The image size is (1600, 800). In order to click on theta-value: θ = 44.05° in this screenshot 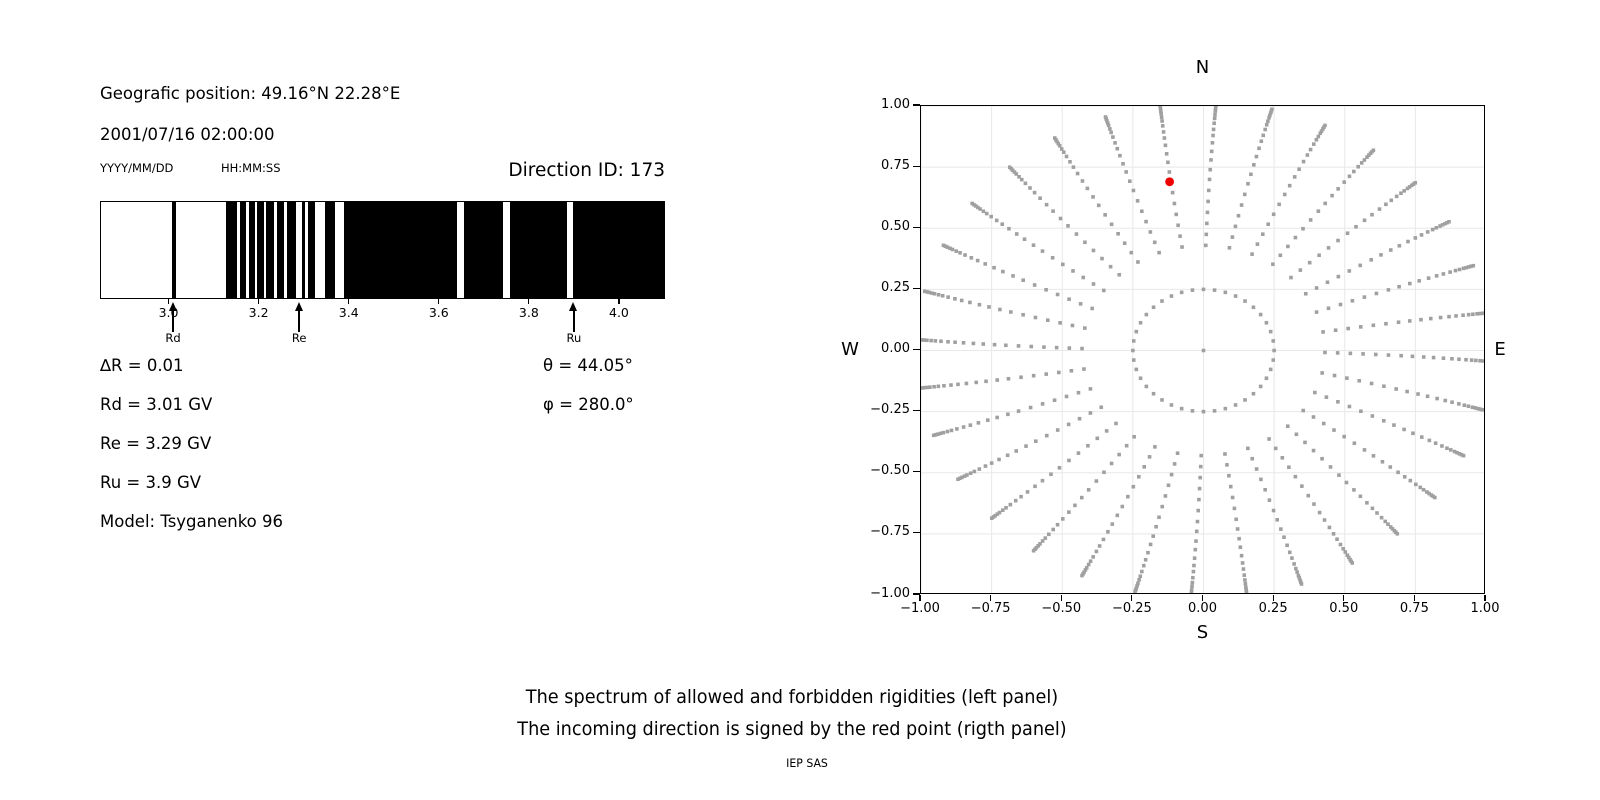, I will do `click(588, 365)`.